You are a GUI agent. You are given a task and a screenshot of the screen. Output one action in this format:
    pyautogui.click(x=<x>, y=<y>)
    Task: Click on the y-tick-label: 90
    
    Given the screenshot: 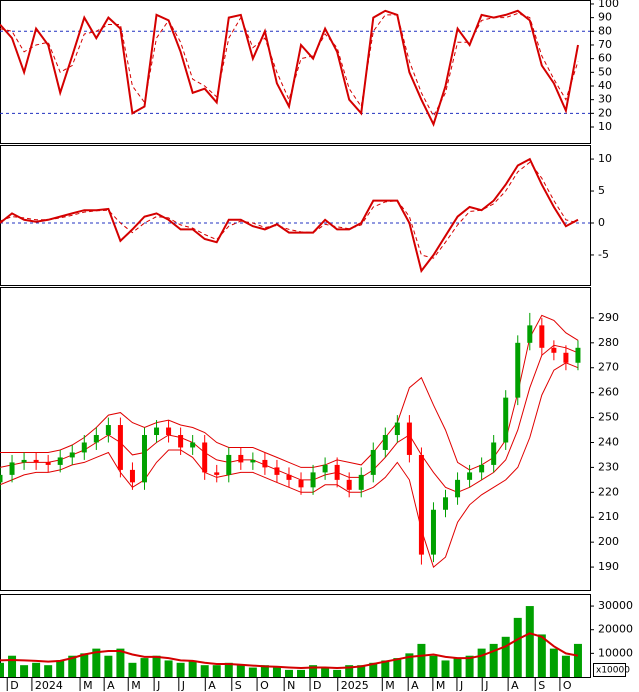 What is the action you would take?
    pyautogui.click(x=605, y=17)
    